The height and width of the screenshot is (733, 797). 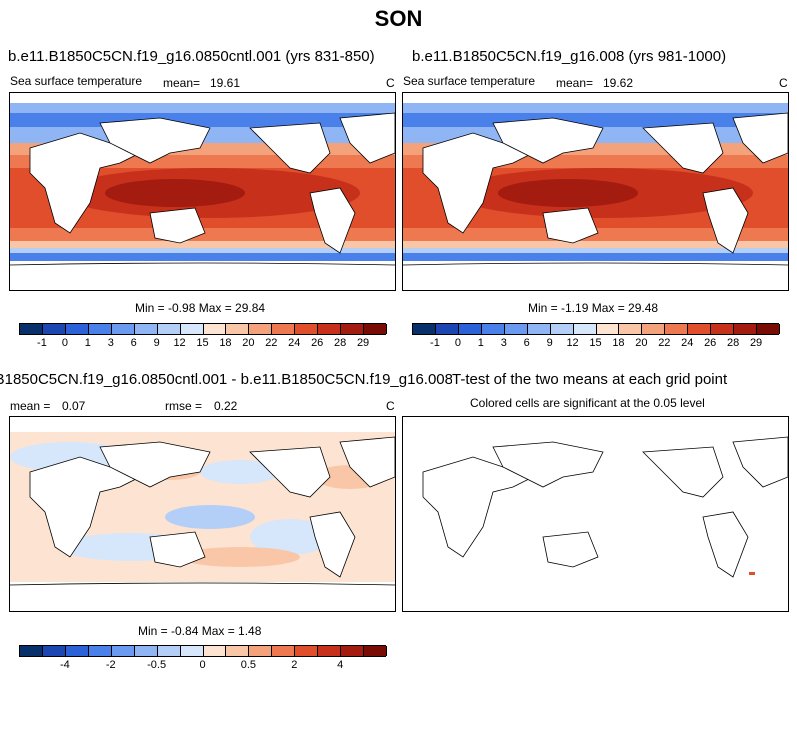 I want to click on panel-2-variable: Sea surface temperature, so click(x=469, y=81).